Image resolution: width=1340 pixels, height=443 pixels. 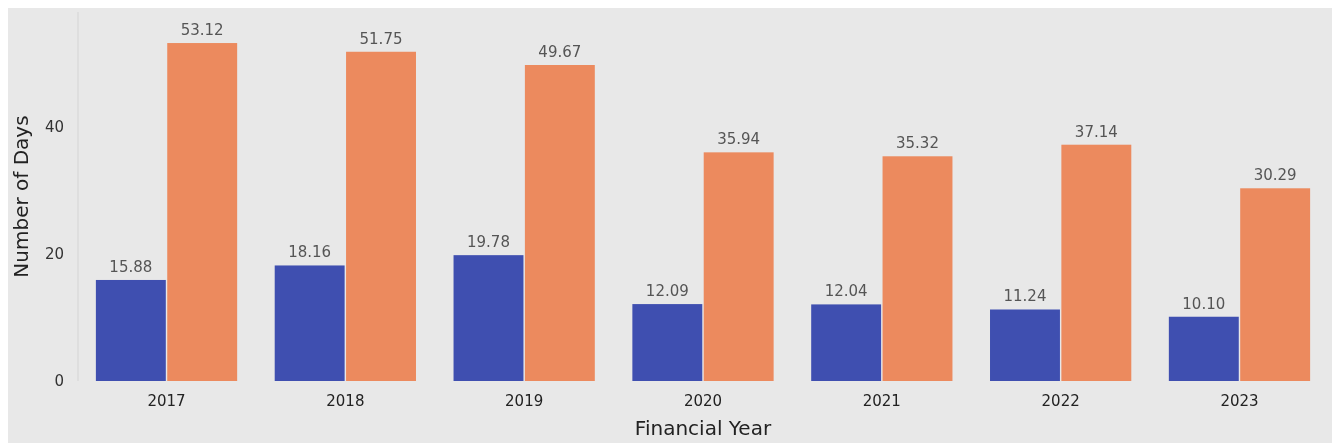 I want to click on y-axis-title: Number of Days, so click(x=21, y=196).